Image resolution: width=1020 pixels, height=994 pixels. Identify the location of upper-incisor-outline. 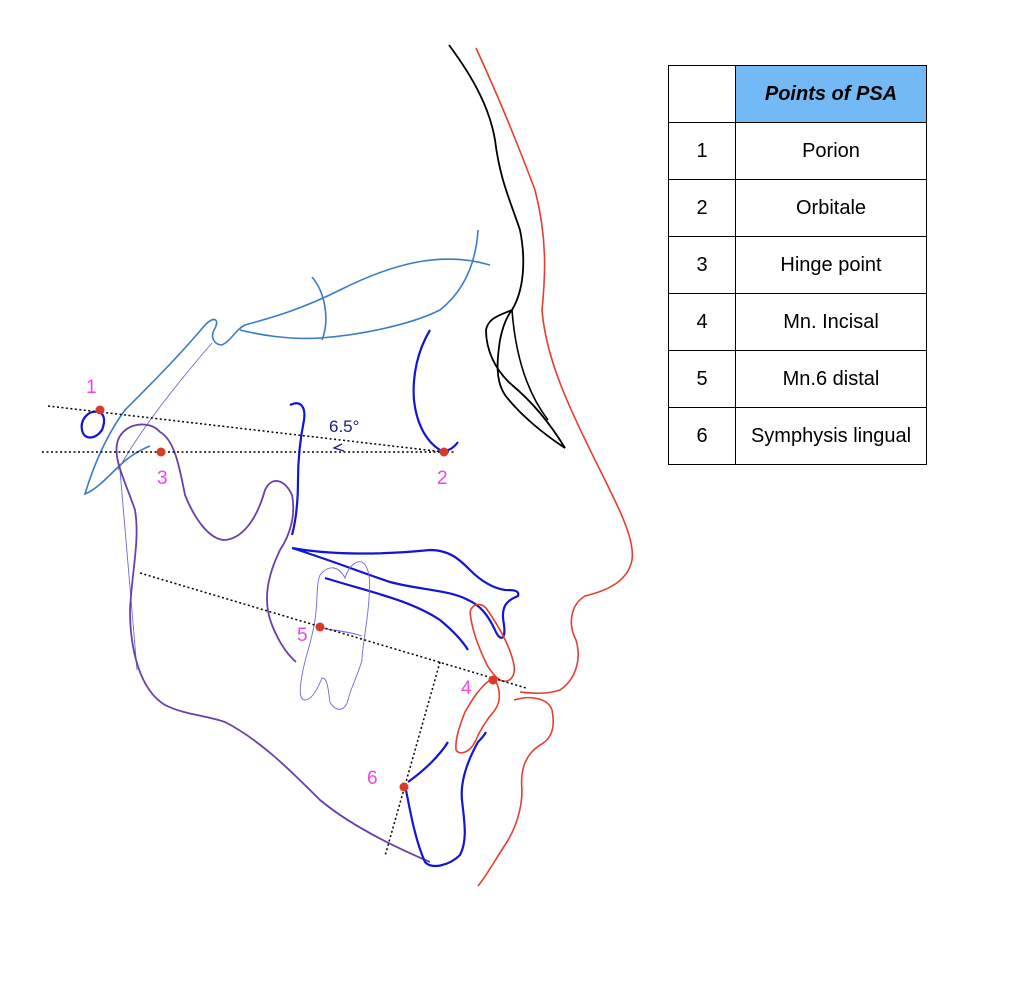
(492, 642).